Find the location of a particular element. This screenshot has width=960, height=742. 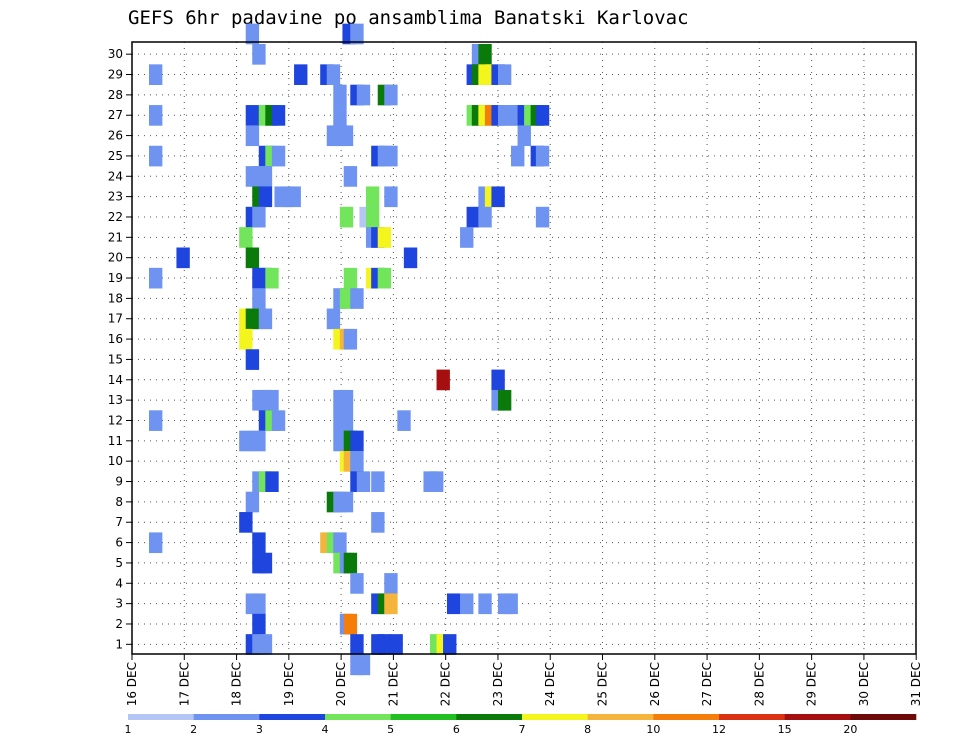

legend-label: 7 is located at coordinates (522, 729).